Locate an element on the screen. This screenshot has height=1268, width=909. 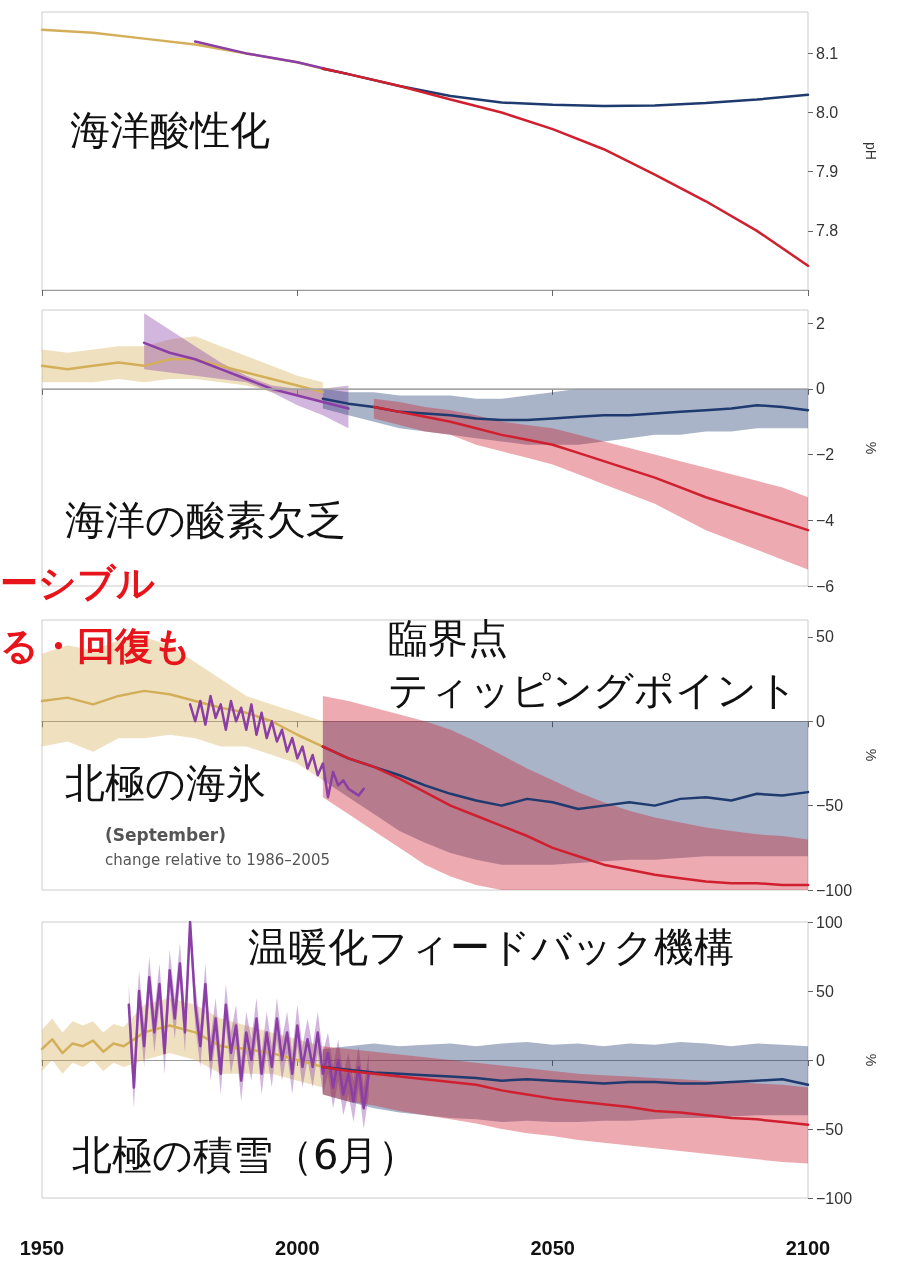
y-tick-label: 8.0 is located at coordinates (827, 113).